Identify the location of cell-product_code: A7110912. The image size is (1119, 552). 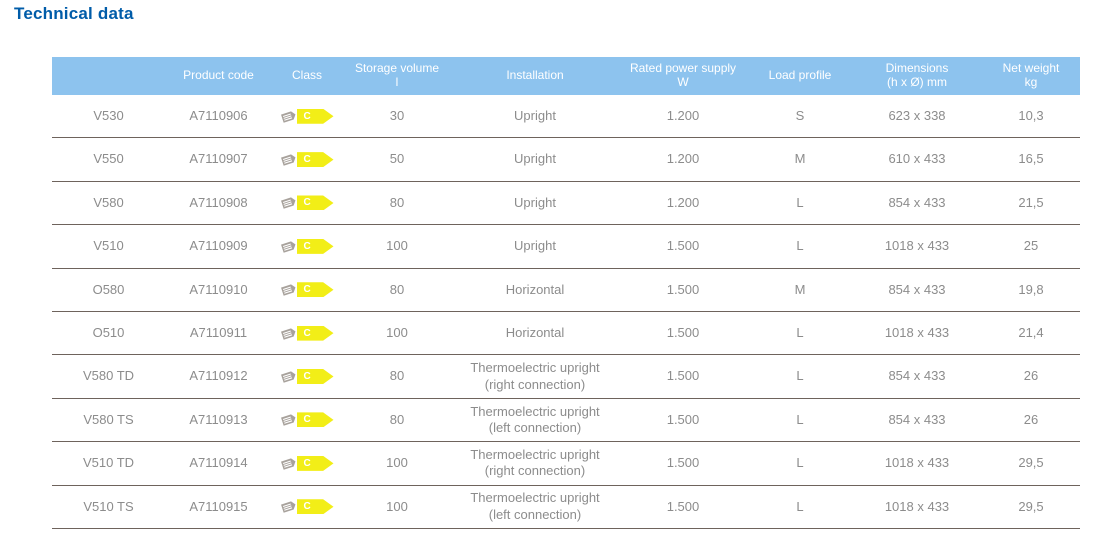
(218, 376).